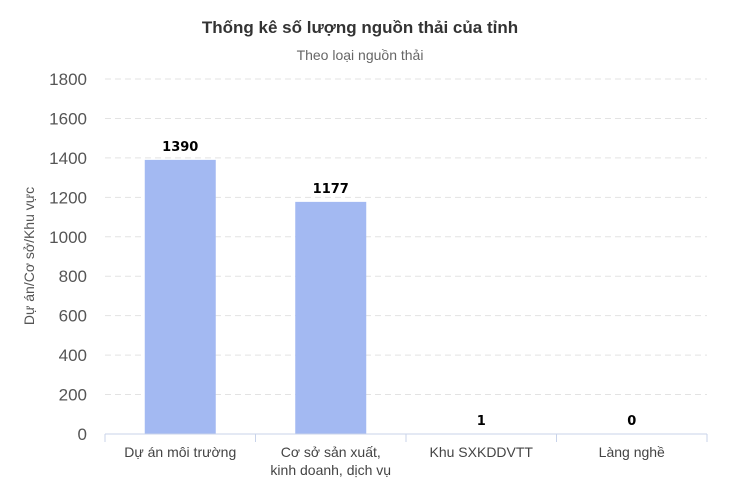 The width and height of the screenshot is (730, 497). Describe the element at coordinates (482, 452) in the screenshot. I see `x-tick-label: Khu SXKDDVTT` at that location.